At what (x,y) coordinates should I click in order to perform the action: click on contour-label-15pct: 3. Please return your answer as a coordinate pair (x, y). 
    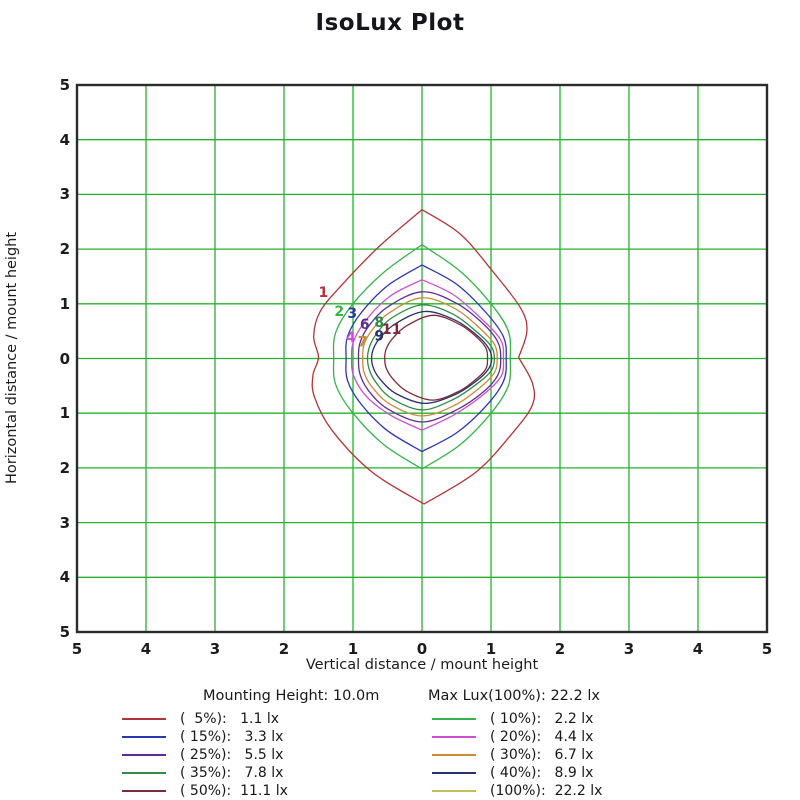
    Looking at the image, I should click on (352, 314).